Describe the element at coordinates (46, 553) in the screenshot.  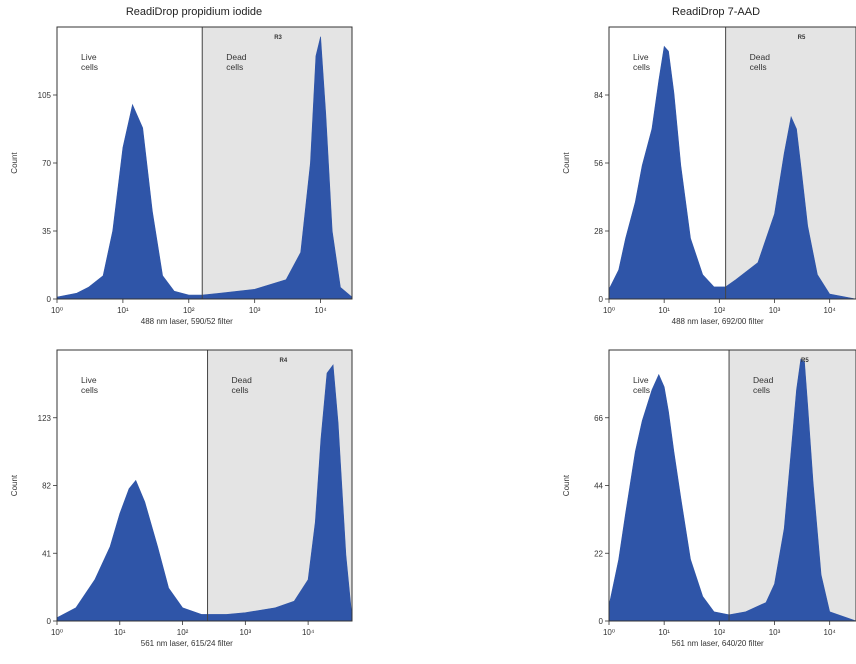
I see `y-tick-label: 41` at that location.